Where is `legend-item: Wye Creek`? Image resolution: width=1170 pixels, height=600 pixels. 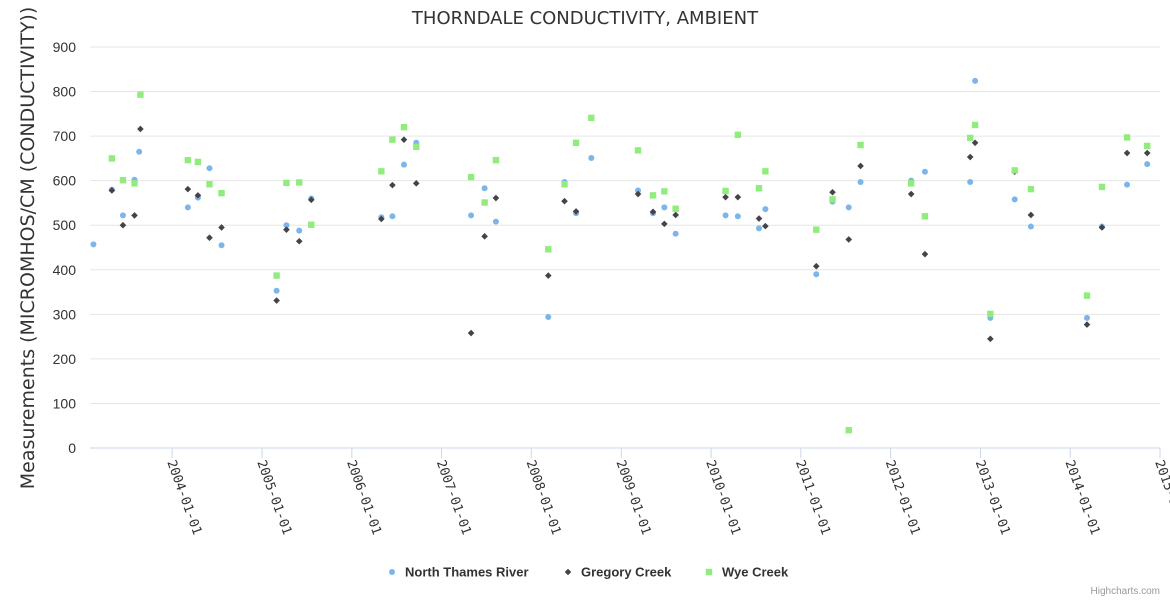
legend-item: Wye Creek is located at coordinates (747, 572).